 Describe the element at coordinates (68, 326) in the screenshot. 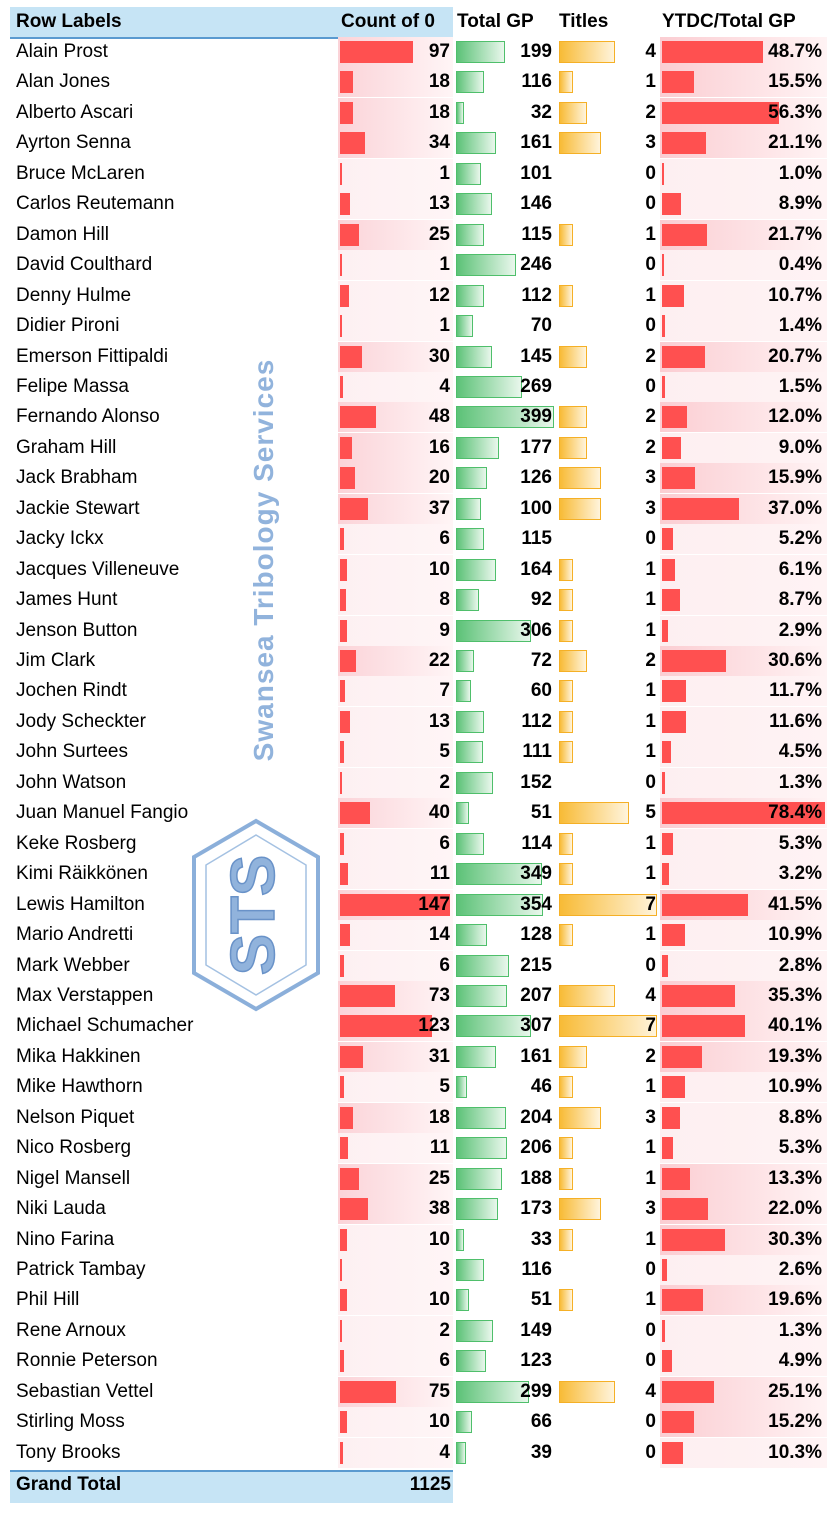

I see `row-label: Didier Pironi` at that location.